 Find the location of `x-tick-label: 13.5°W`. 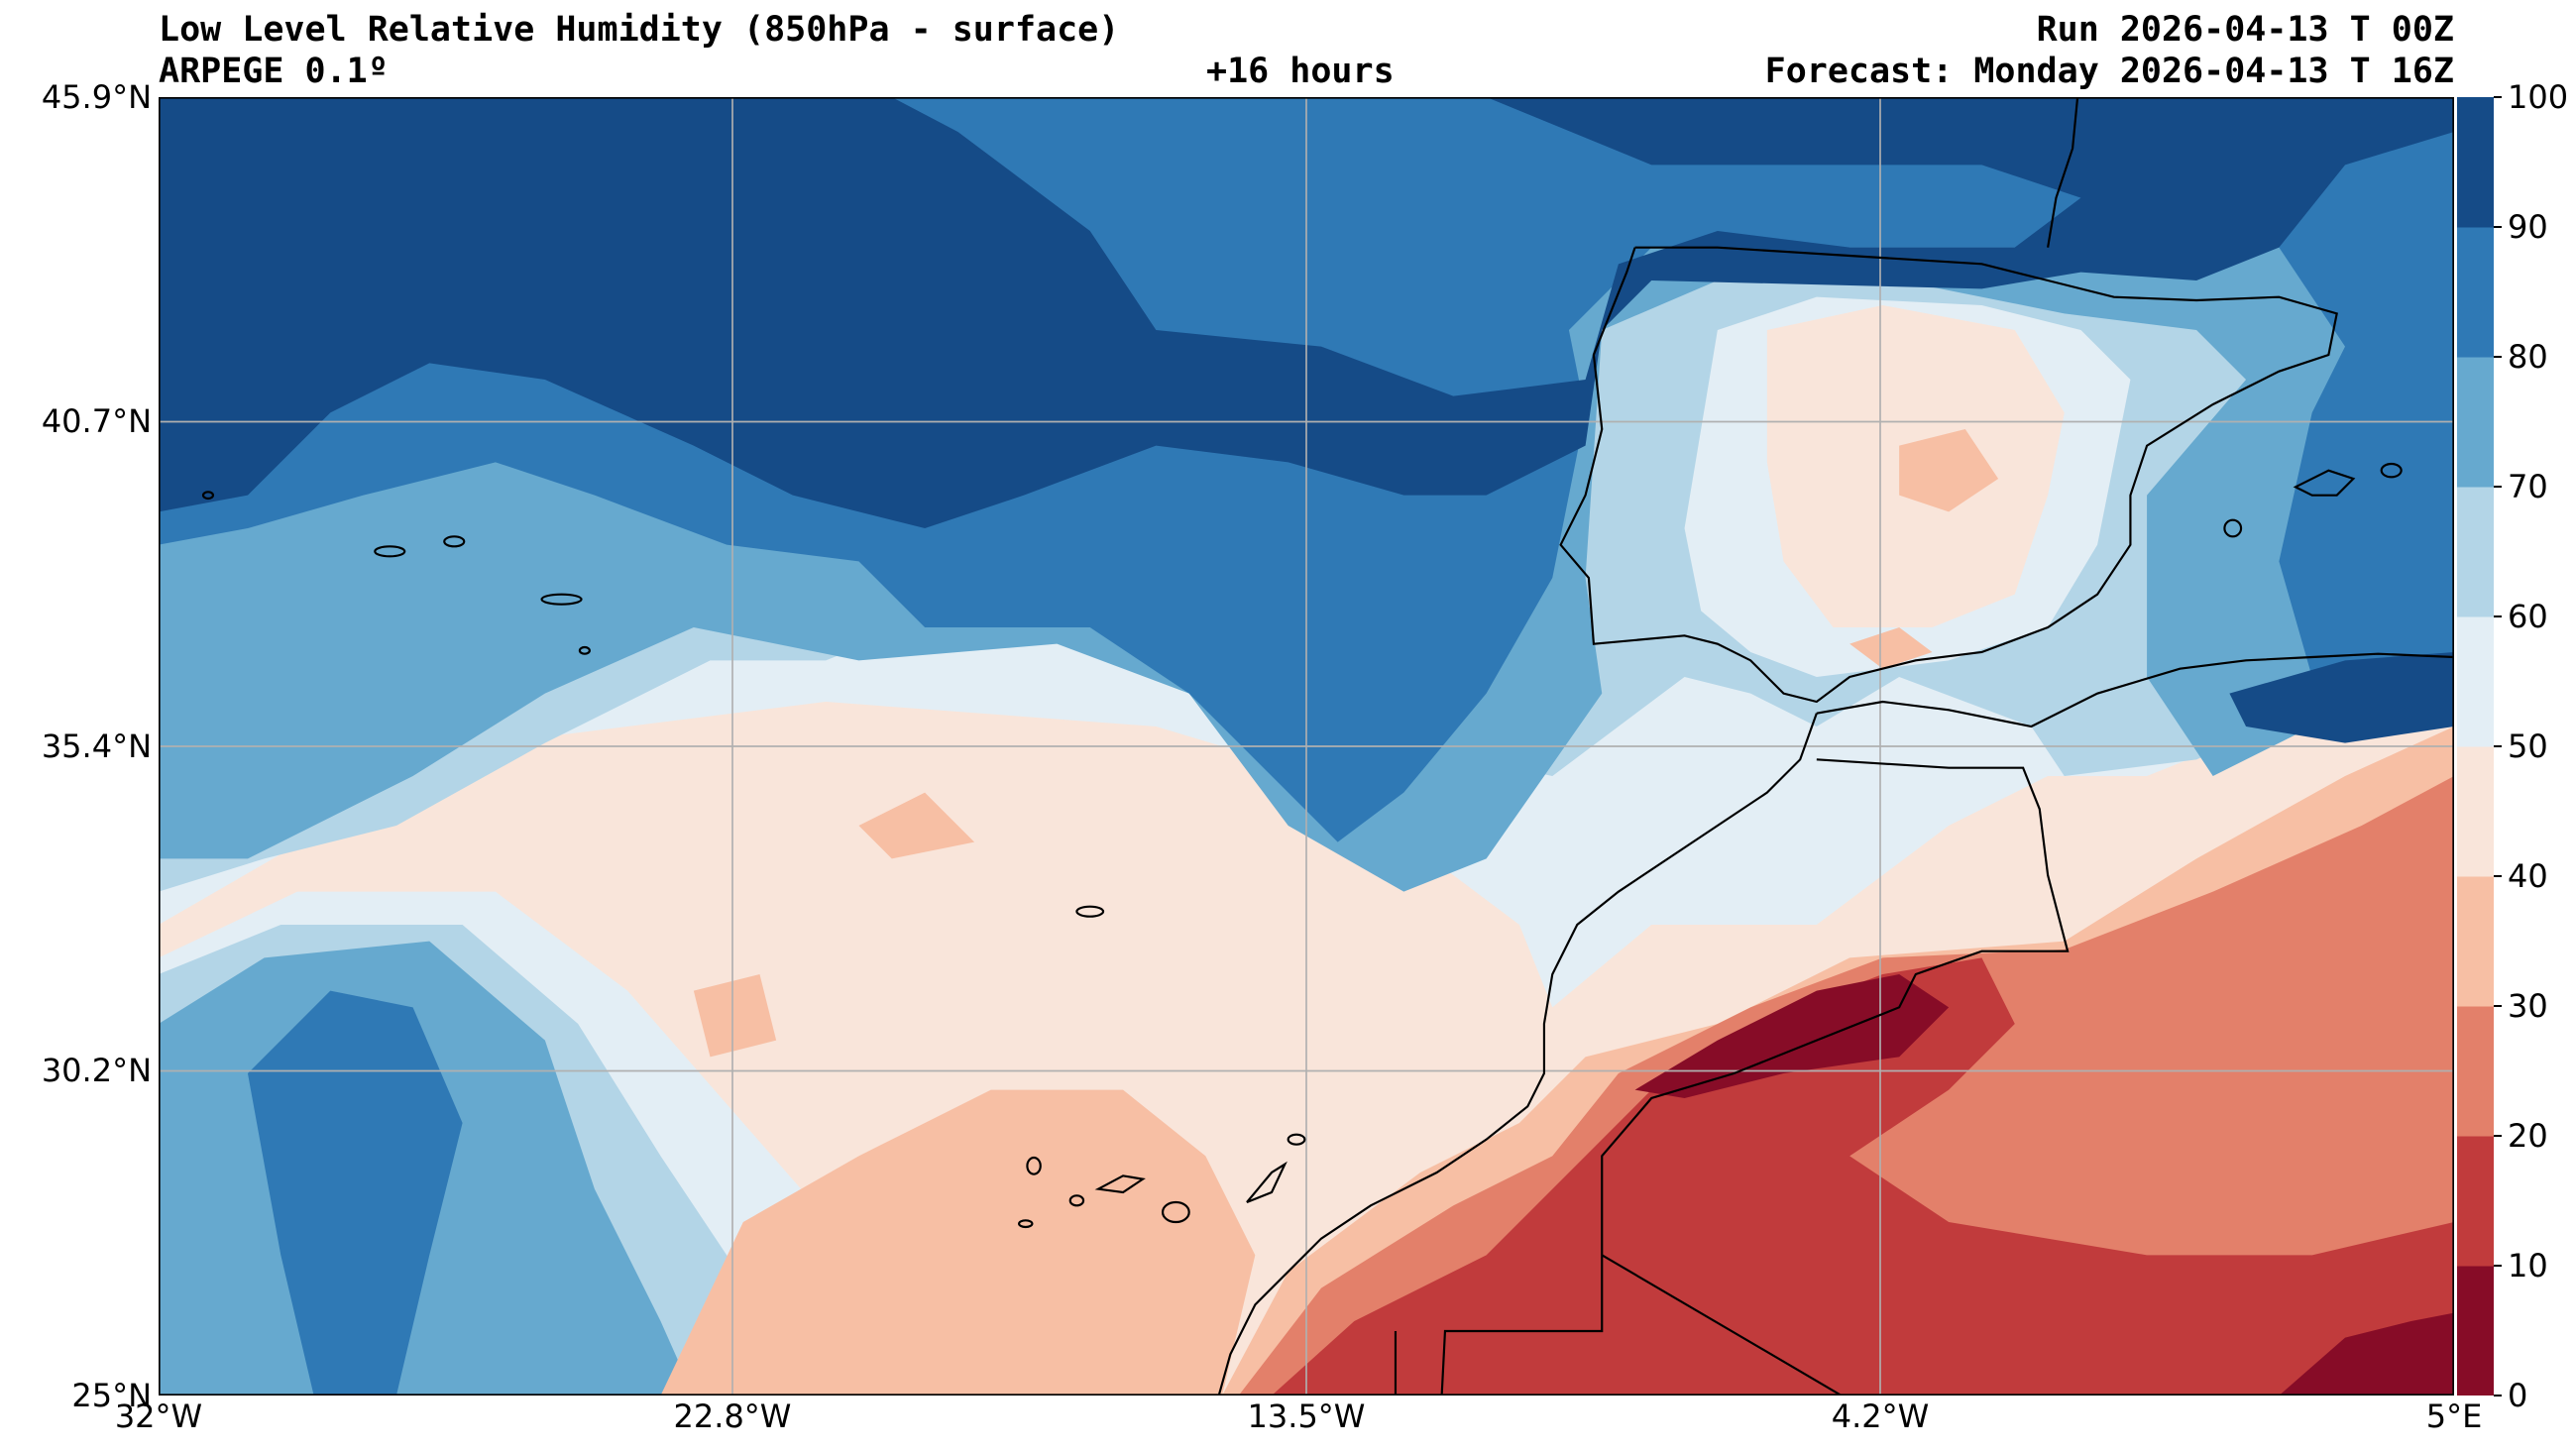

x-tick-label: 13.5°W is located at coordinates (1306, 1416).